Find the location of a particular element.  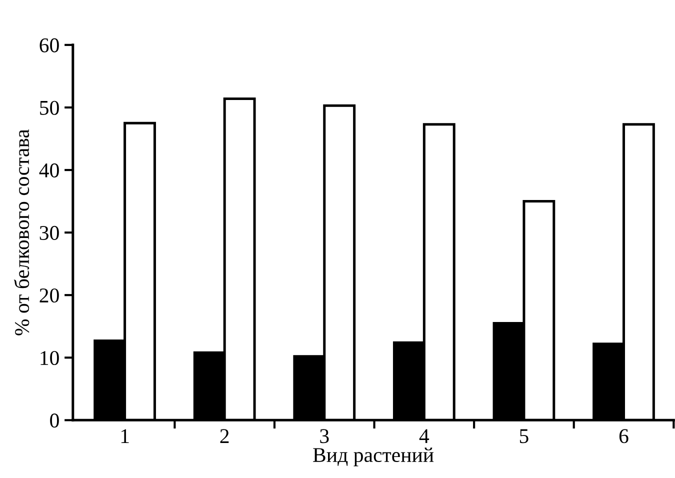

x-tick-label: 2 is located at coordinates (224, 436).